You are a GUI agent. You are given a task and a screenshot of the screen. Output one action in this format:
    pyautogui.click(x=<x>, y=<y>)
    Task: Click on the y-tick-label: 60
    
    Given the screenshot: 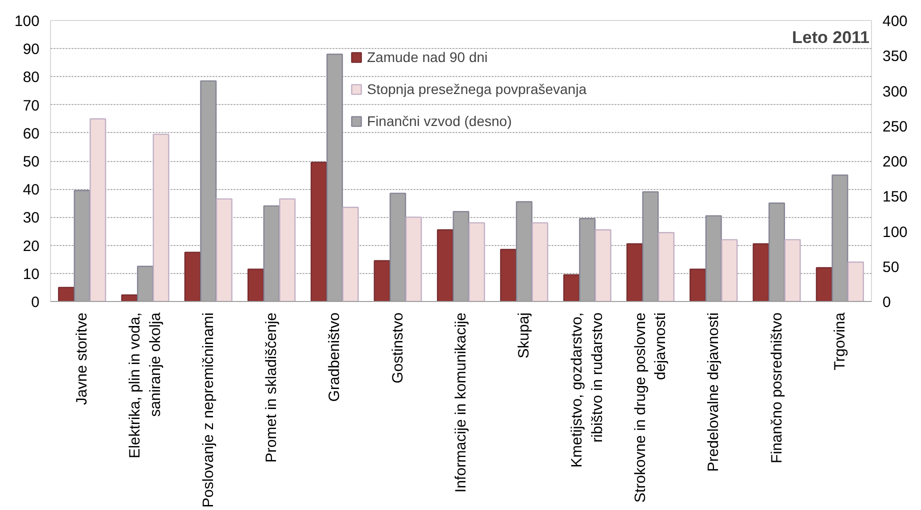 What is the action you would take?
    pyautogui.click(x=31, y=133)
    